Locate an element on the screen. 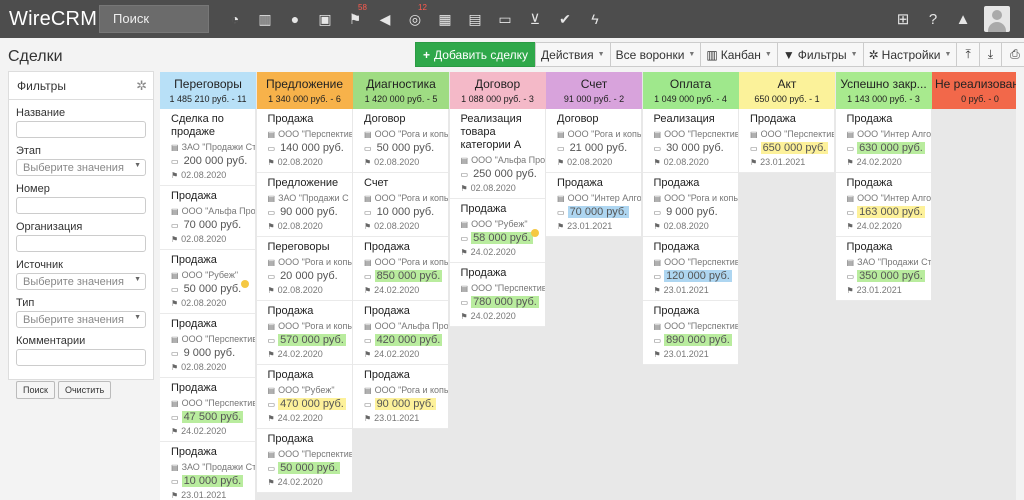  actions-button: Действия ▼ is located at coordinates (573, 54).